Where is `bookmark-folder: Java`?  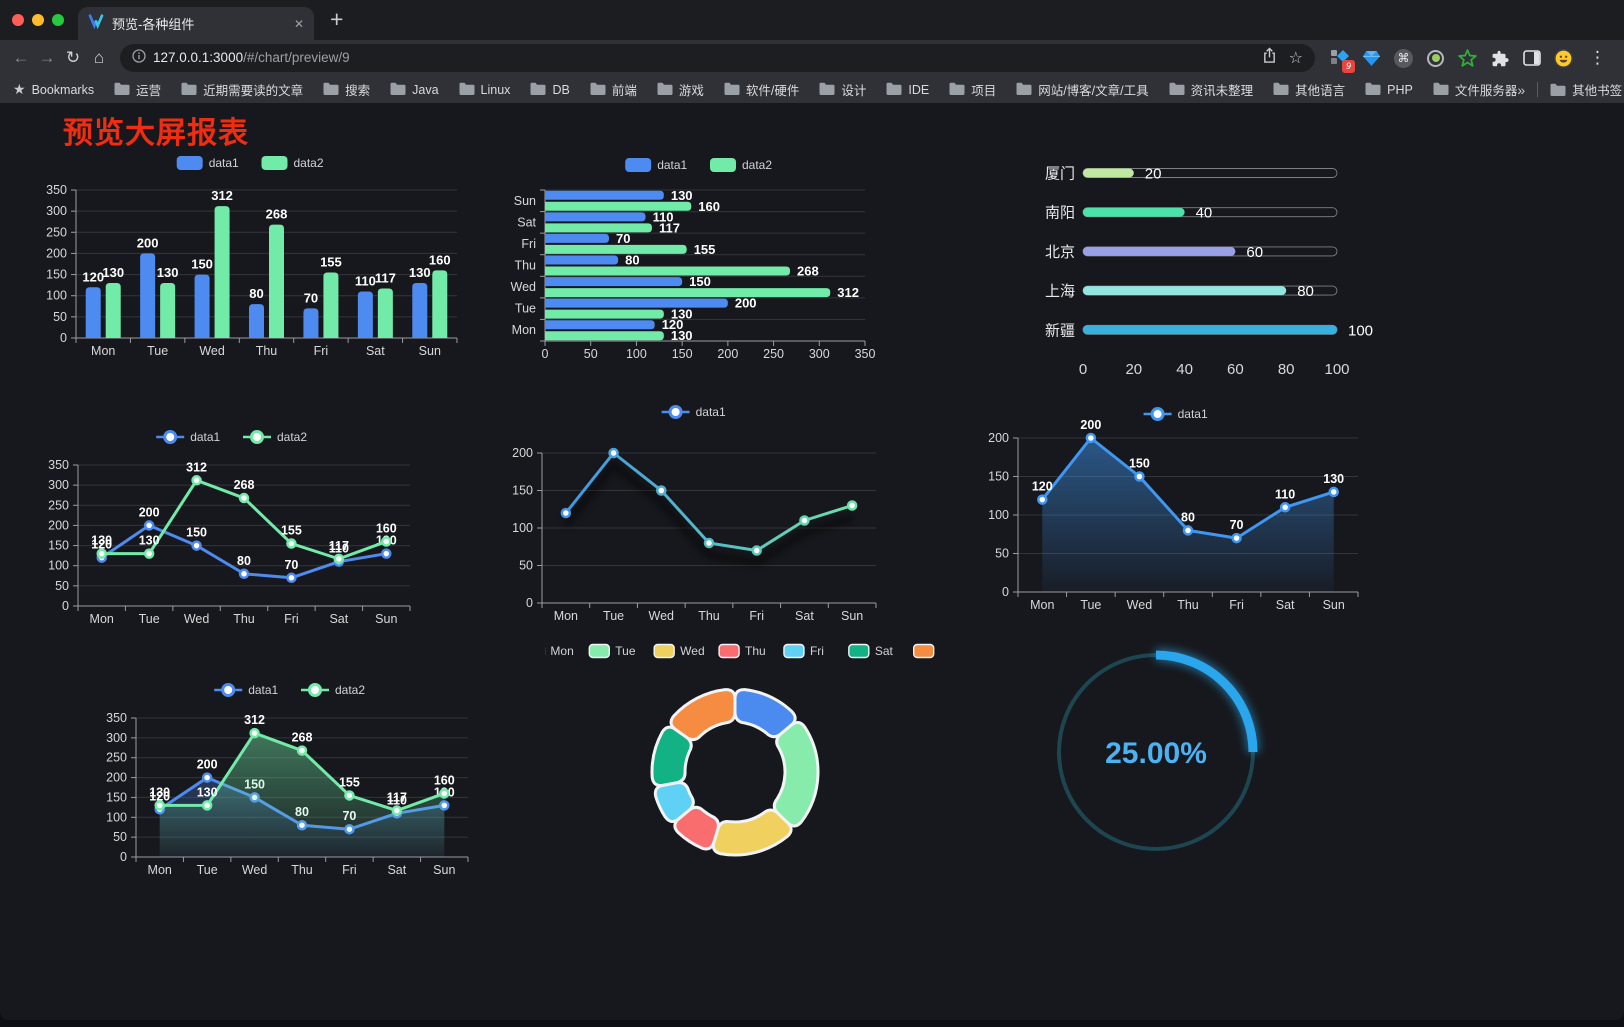 bookmark-folder: Java is located at coordinates (414, 90).